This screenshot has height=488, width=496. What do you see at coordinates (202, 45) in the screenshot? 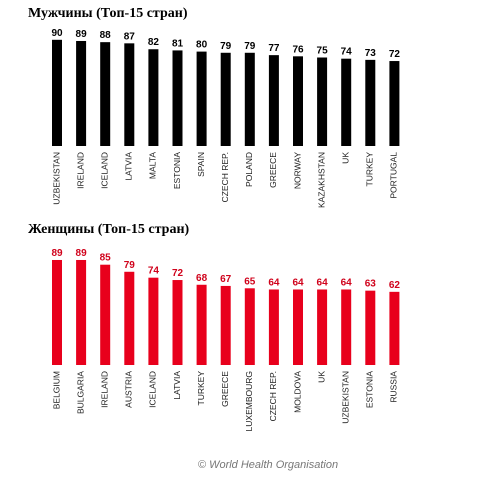
I see `value-label: 80` at bounding box center [202, 45].